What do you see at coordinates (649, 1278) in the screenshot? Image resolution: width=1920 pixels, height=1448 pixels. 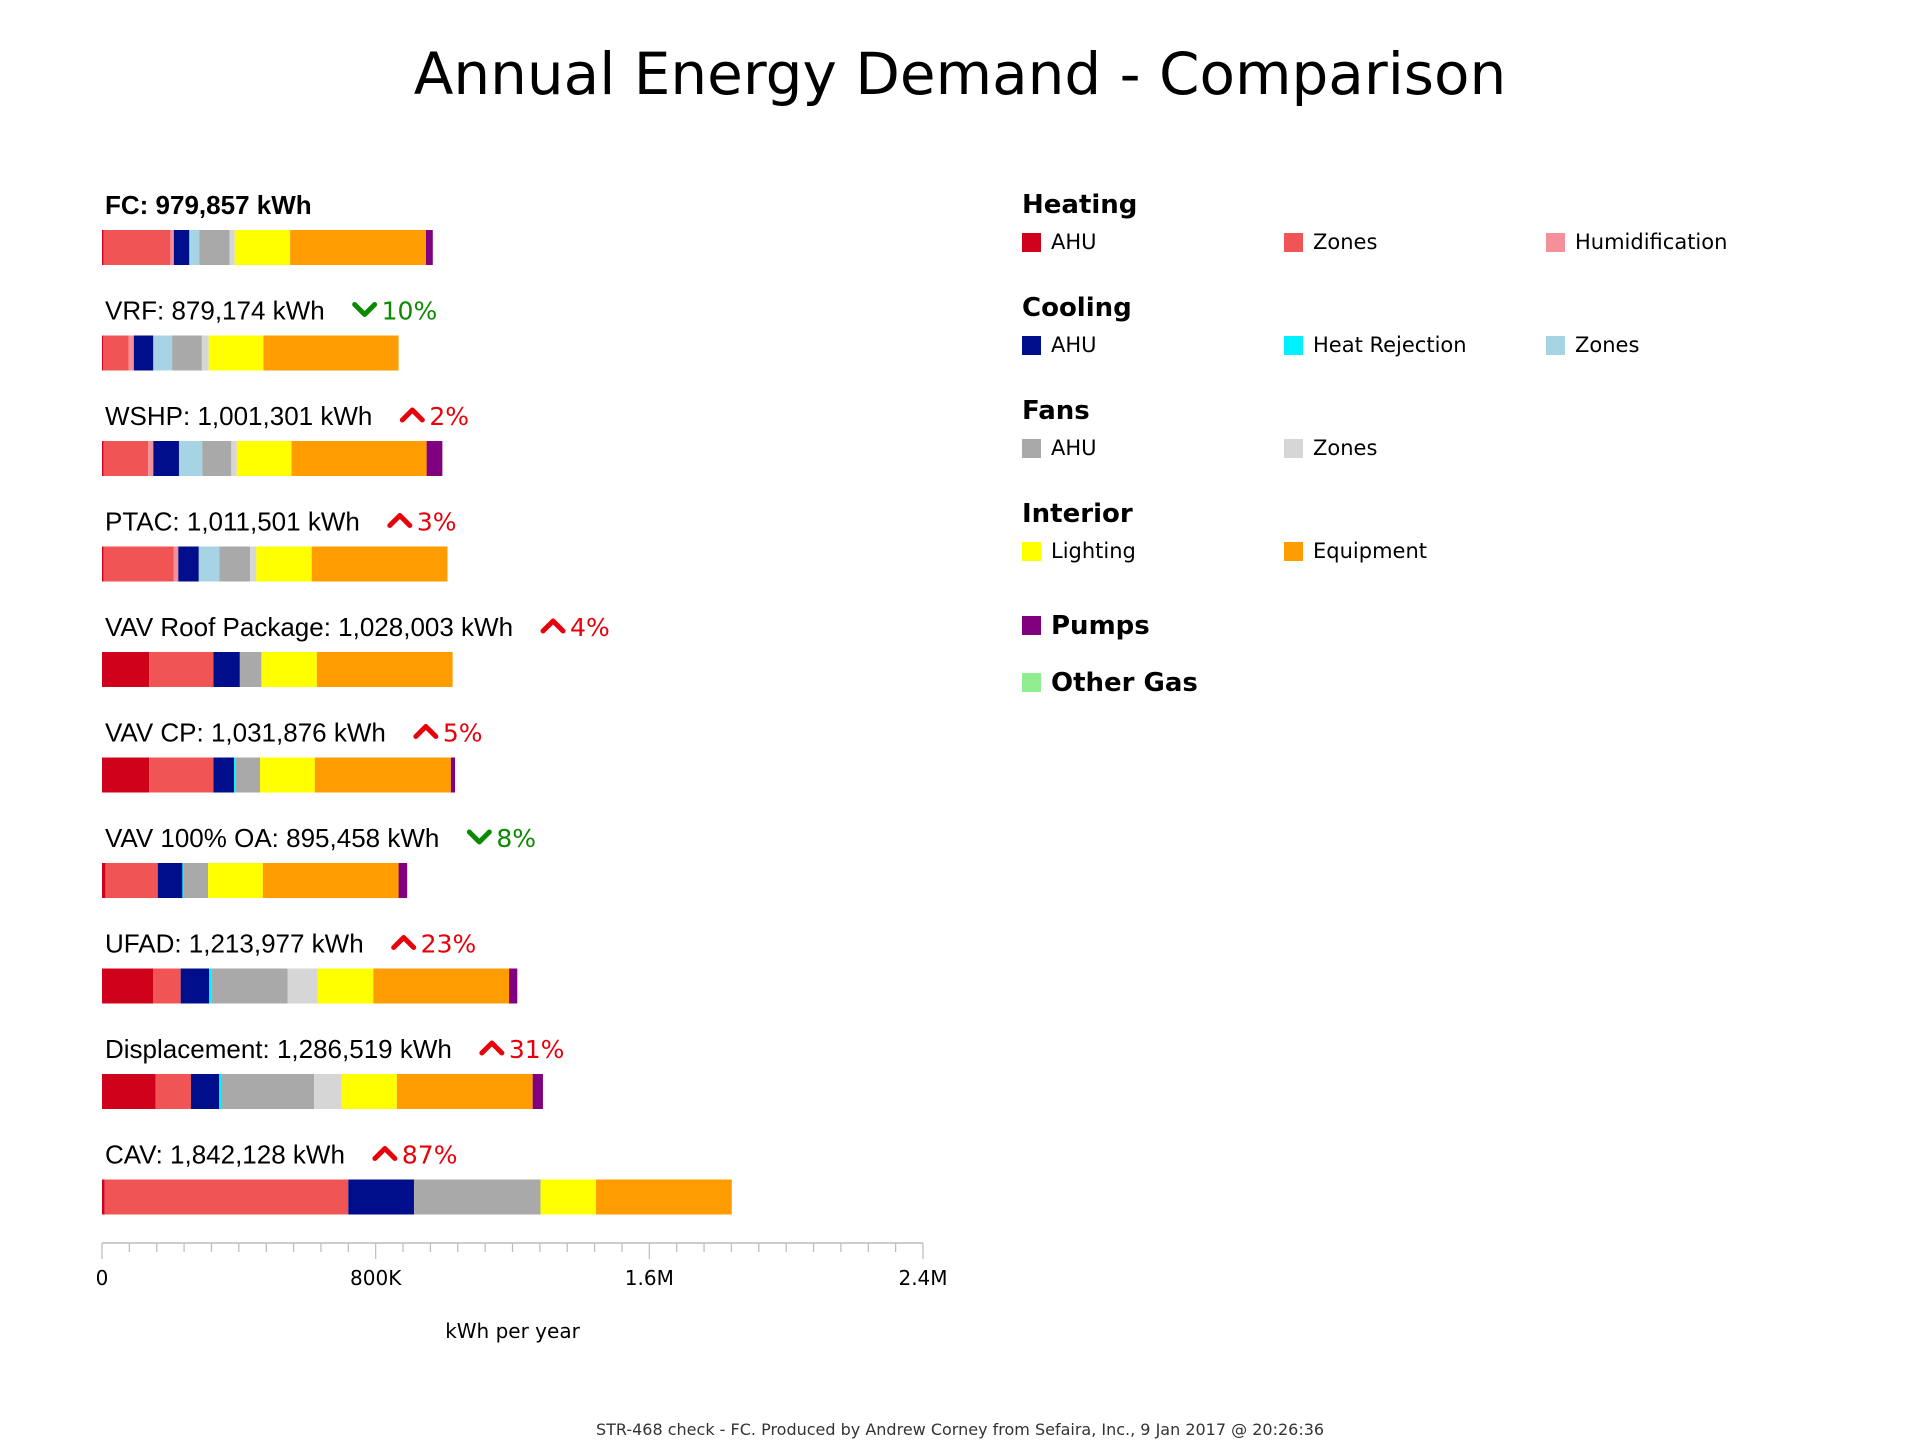 I see `x-tick-label: 1.6M` at bounding box center [649, 1278].